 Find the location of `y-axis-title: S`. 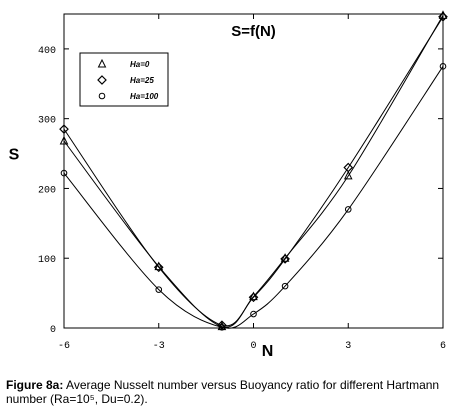

y-axis-title: S is located at coordinates (14, 155).